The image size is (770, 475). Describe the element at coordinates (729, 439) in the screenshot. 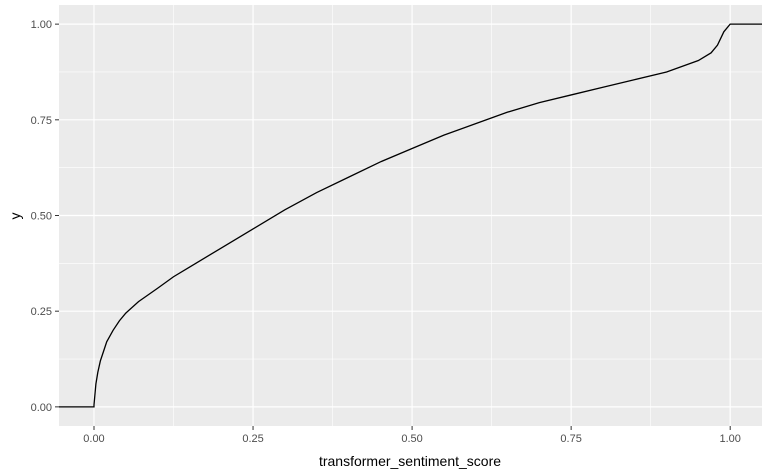

I see `x-tick-label: 1.00` at that location.